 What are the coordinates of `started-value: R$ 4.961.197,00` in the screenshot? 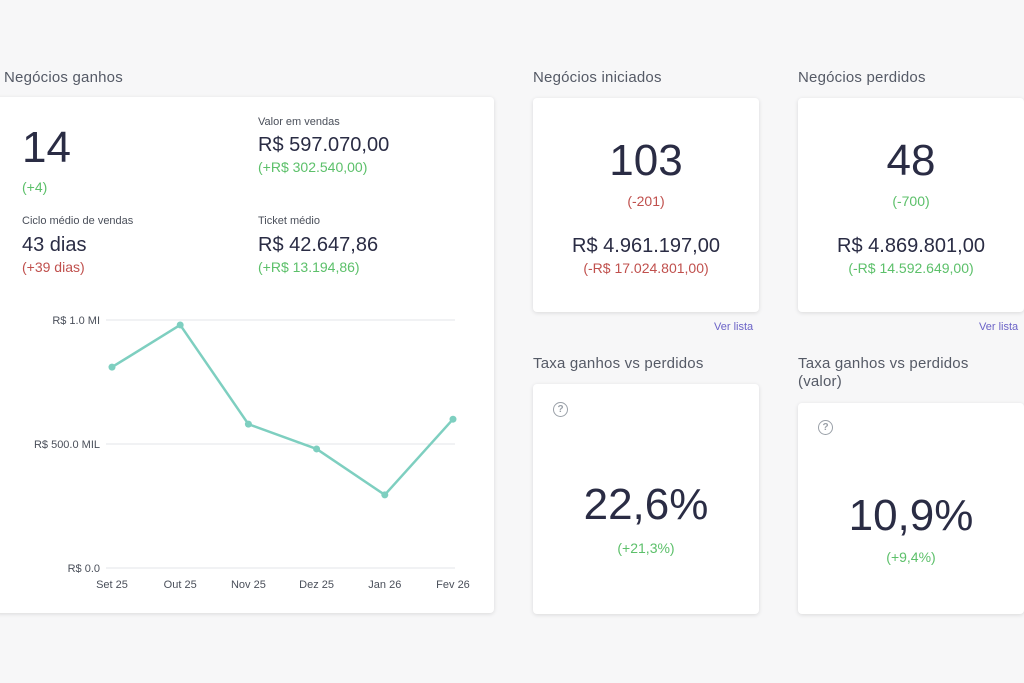 It's located at (646, 246).